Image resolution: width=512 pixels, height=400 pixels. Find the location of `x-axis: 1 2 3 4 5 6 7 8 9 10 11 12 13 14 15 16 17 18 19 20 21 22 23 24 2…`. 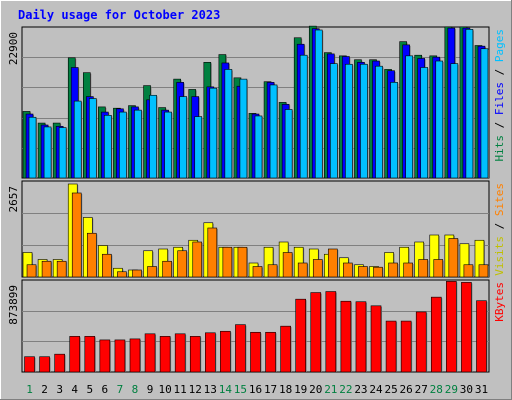

x-axis: 1 2 3 4 5 6 7 8 9 10 11 12 13 14 15 16 17 18 19 20 21 22 23 24 2… is located at coordinates (257, 389).